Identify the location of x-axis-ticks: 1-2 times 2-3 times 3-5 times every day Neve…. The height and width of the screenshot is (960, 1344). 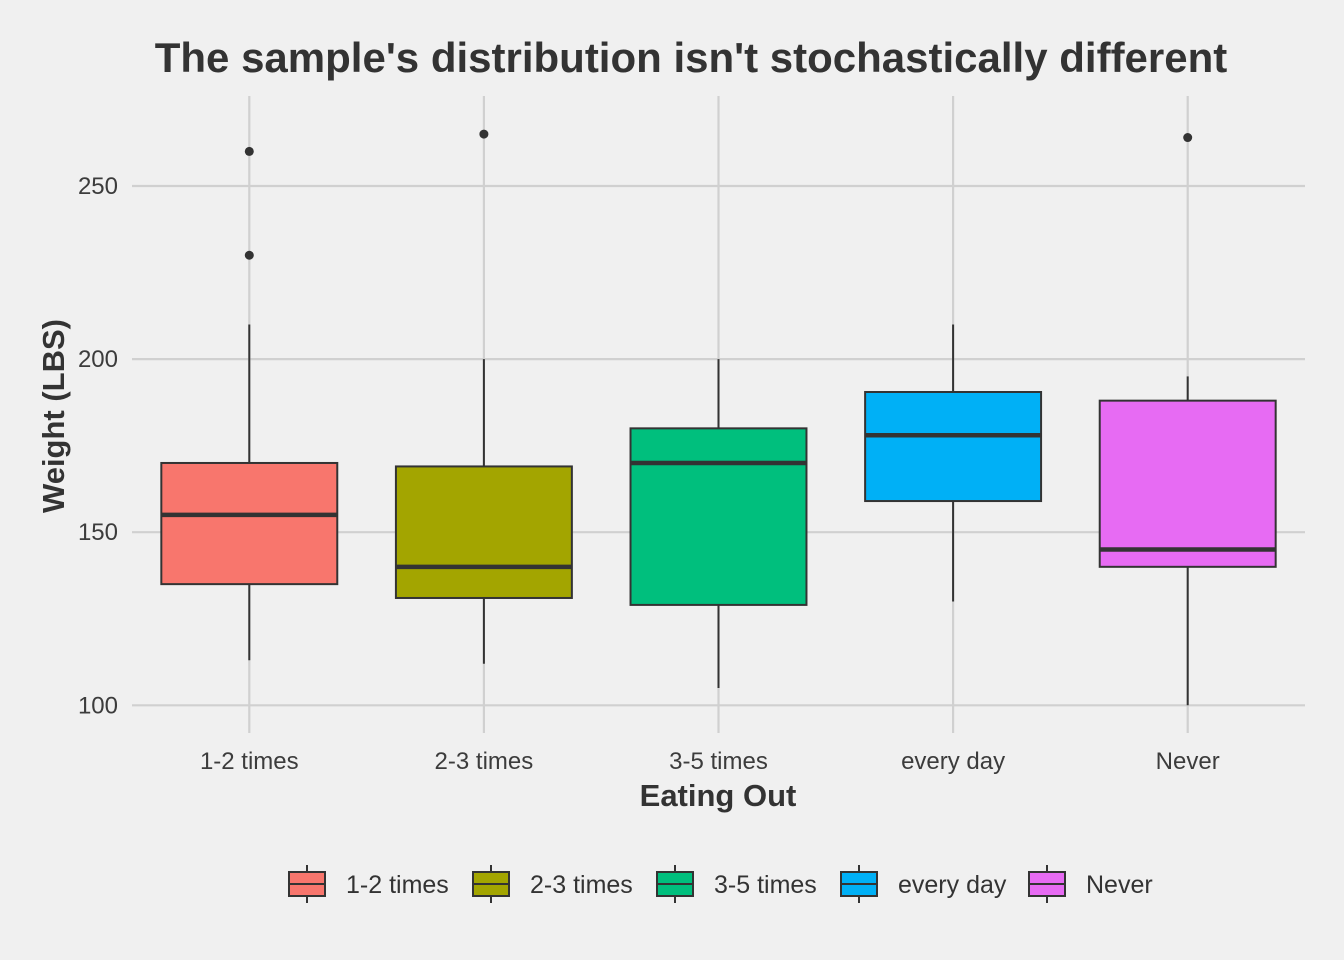
(710, 761).